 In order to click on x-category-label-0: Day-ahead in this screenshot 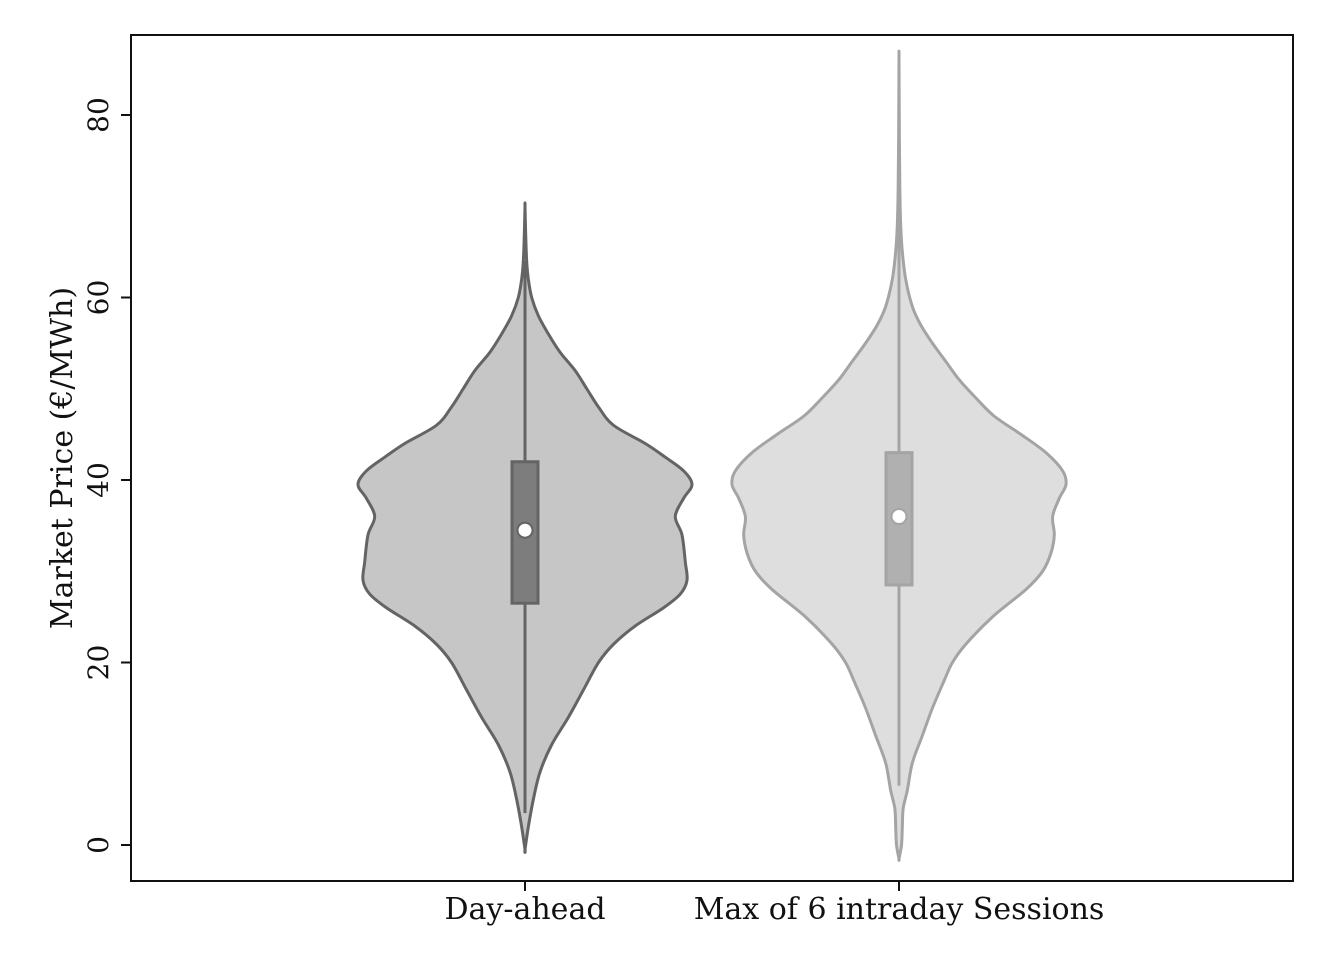, I will do `click(524, 909)`.